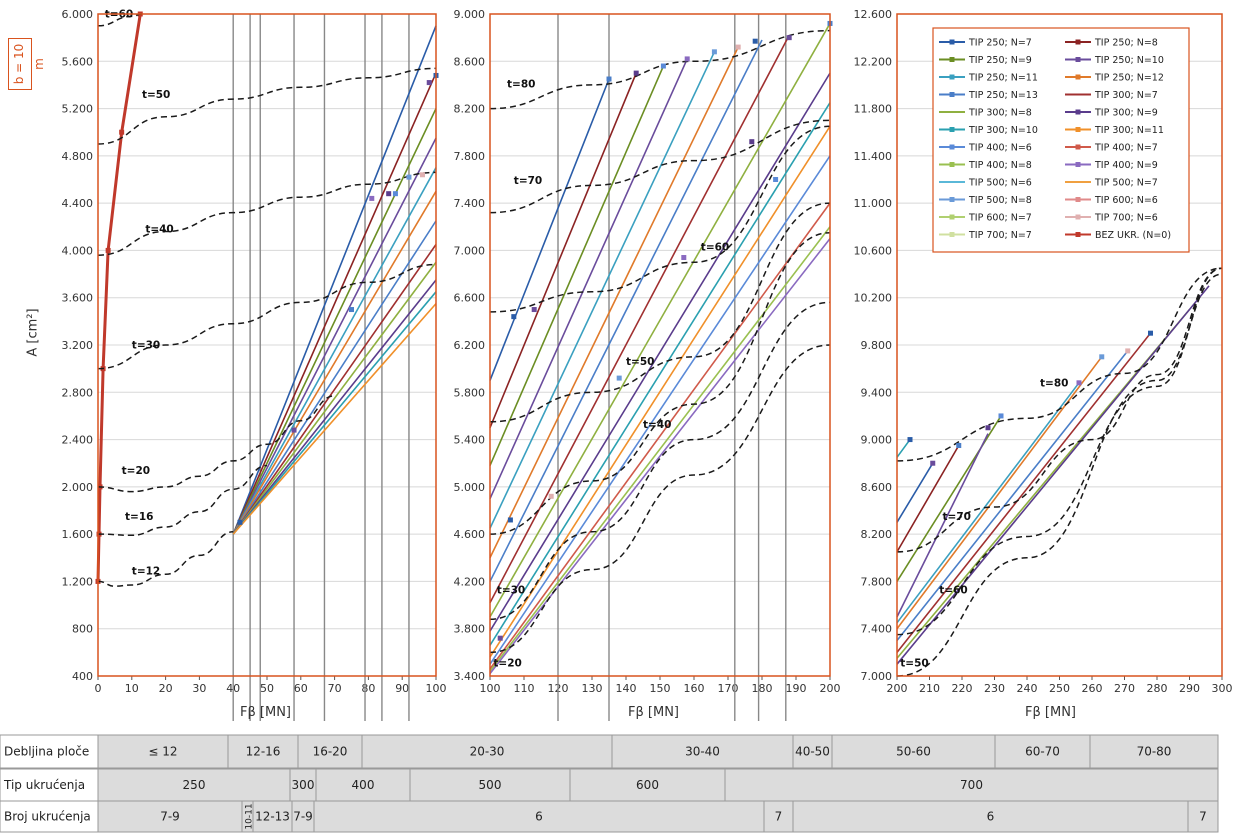 This screenshot has height=833, width=1241. What do you see at coordinates (250, 816) in the screenshot?
I see `table-cell-text: 10-11` at bounding box center [250, 816].